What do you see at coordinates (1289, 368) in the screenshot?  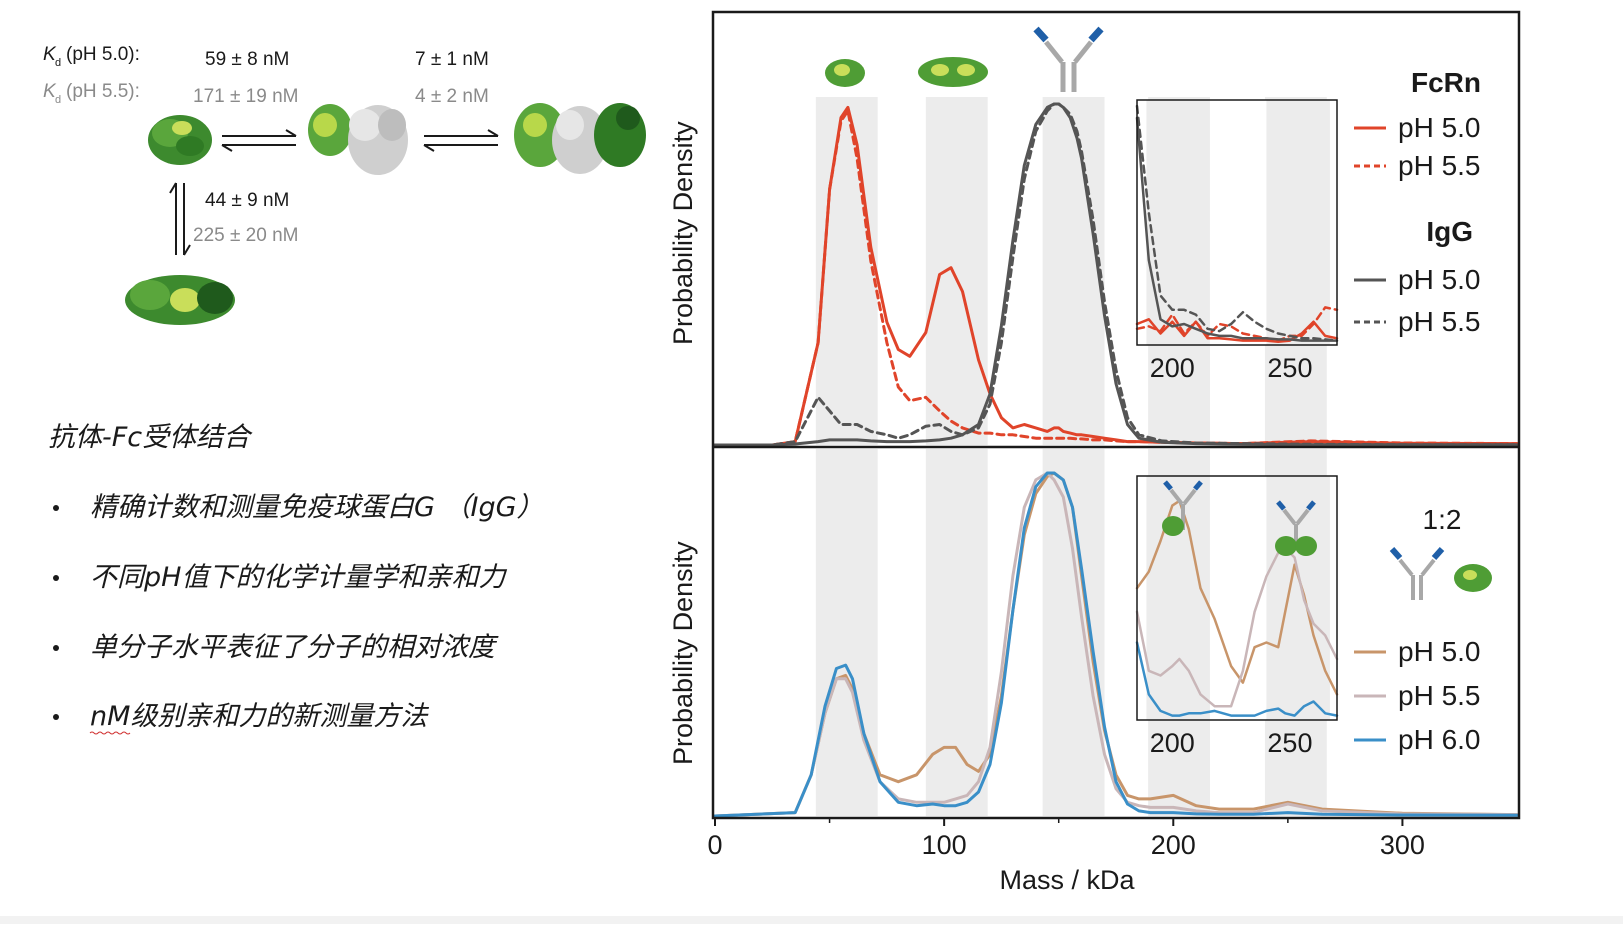 I see `inset-tick-label: 250` at bounding box center [1289, 368].